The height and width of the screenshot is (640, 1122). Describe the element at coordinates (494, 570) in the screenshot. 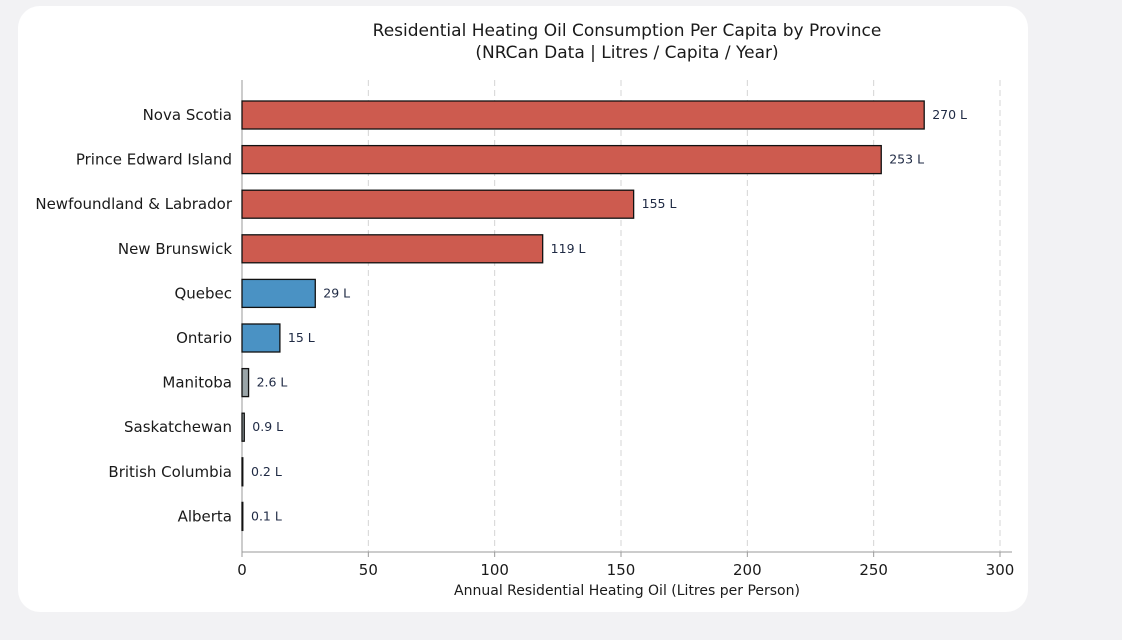

I see `x-tick-label: 100` at that location.